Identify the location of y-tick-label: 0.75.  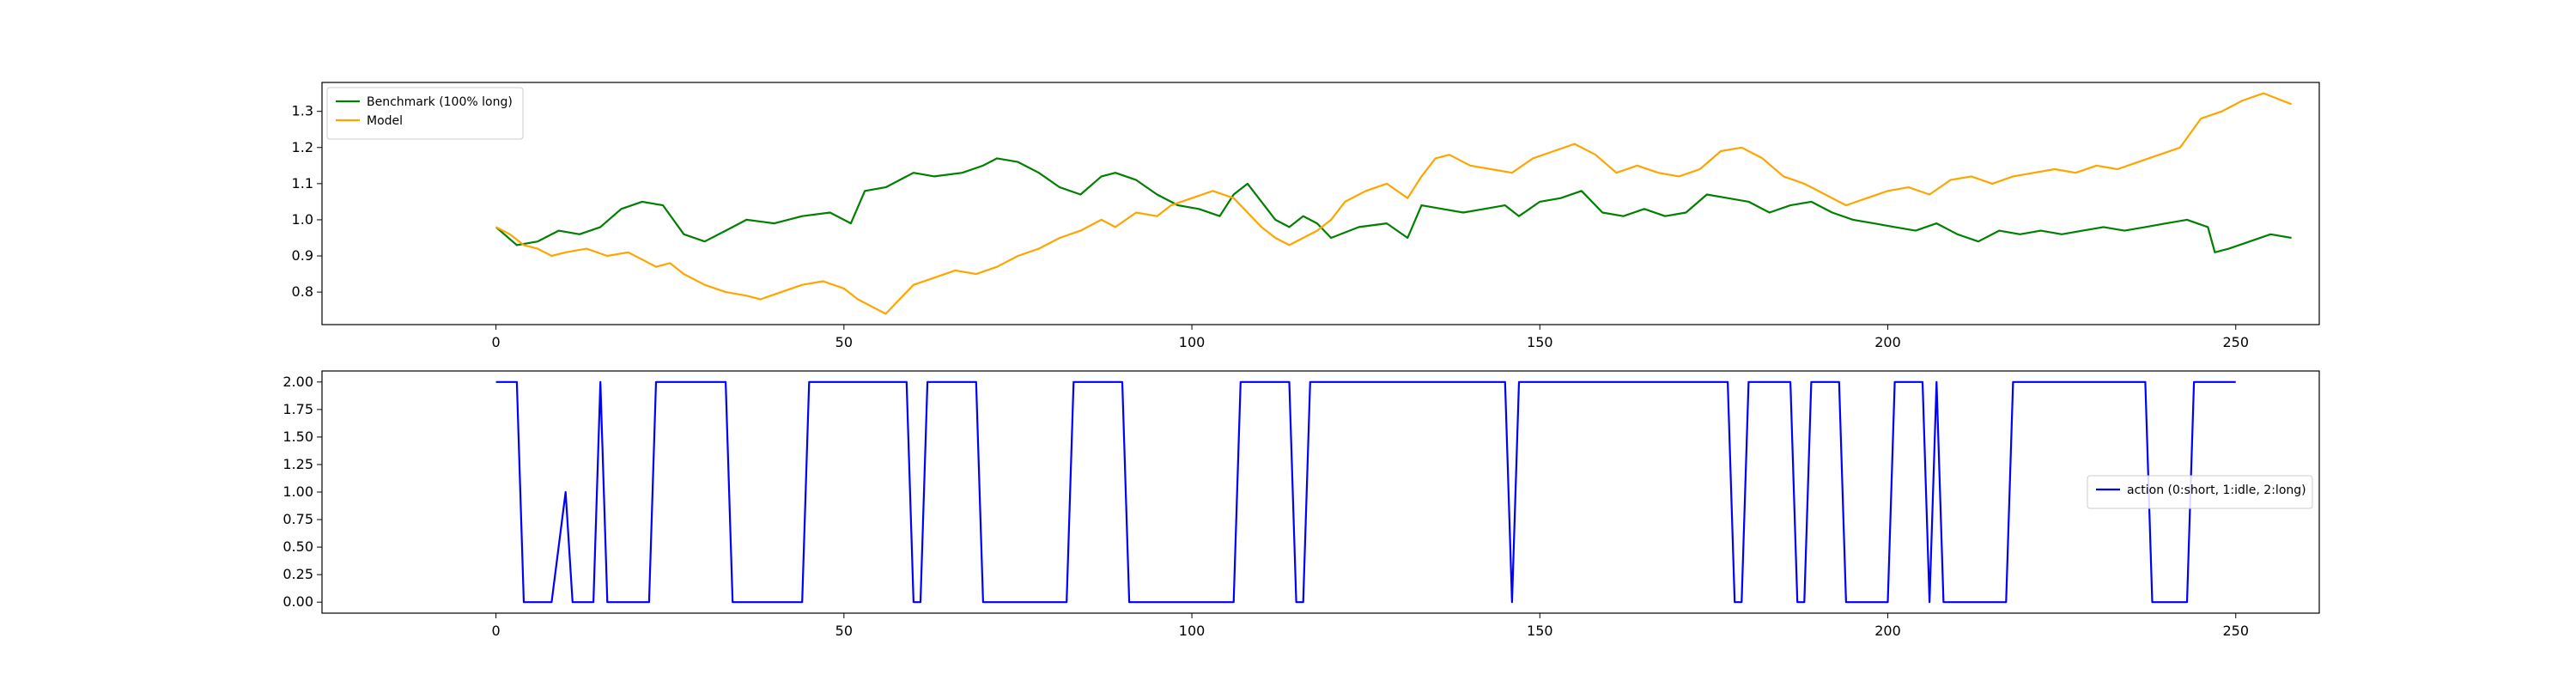
(298, 519).